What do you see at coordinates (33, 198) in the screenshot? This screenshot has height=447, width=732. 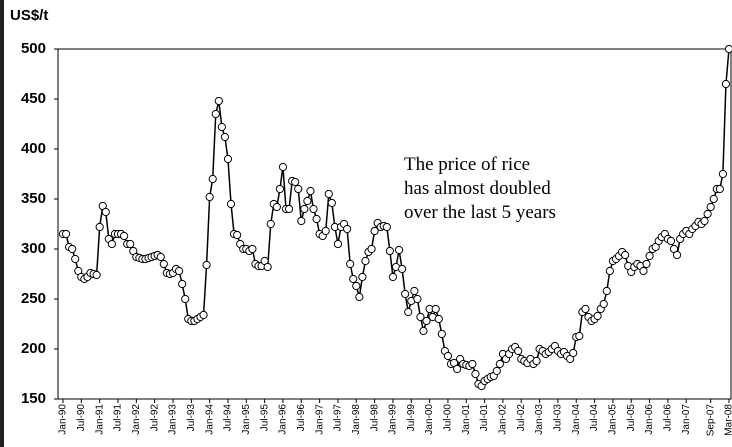 I see `y-tick-label: 350` at bounding box center [33, 198].